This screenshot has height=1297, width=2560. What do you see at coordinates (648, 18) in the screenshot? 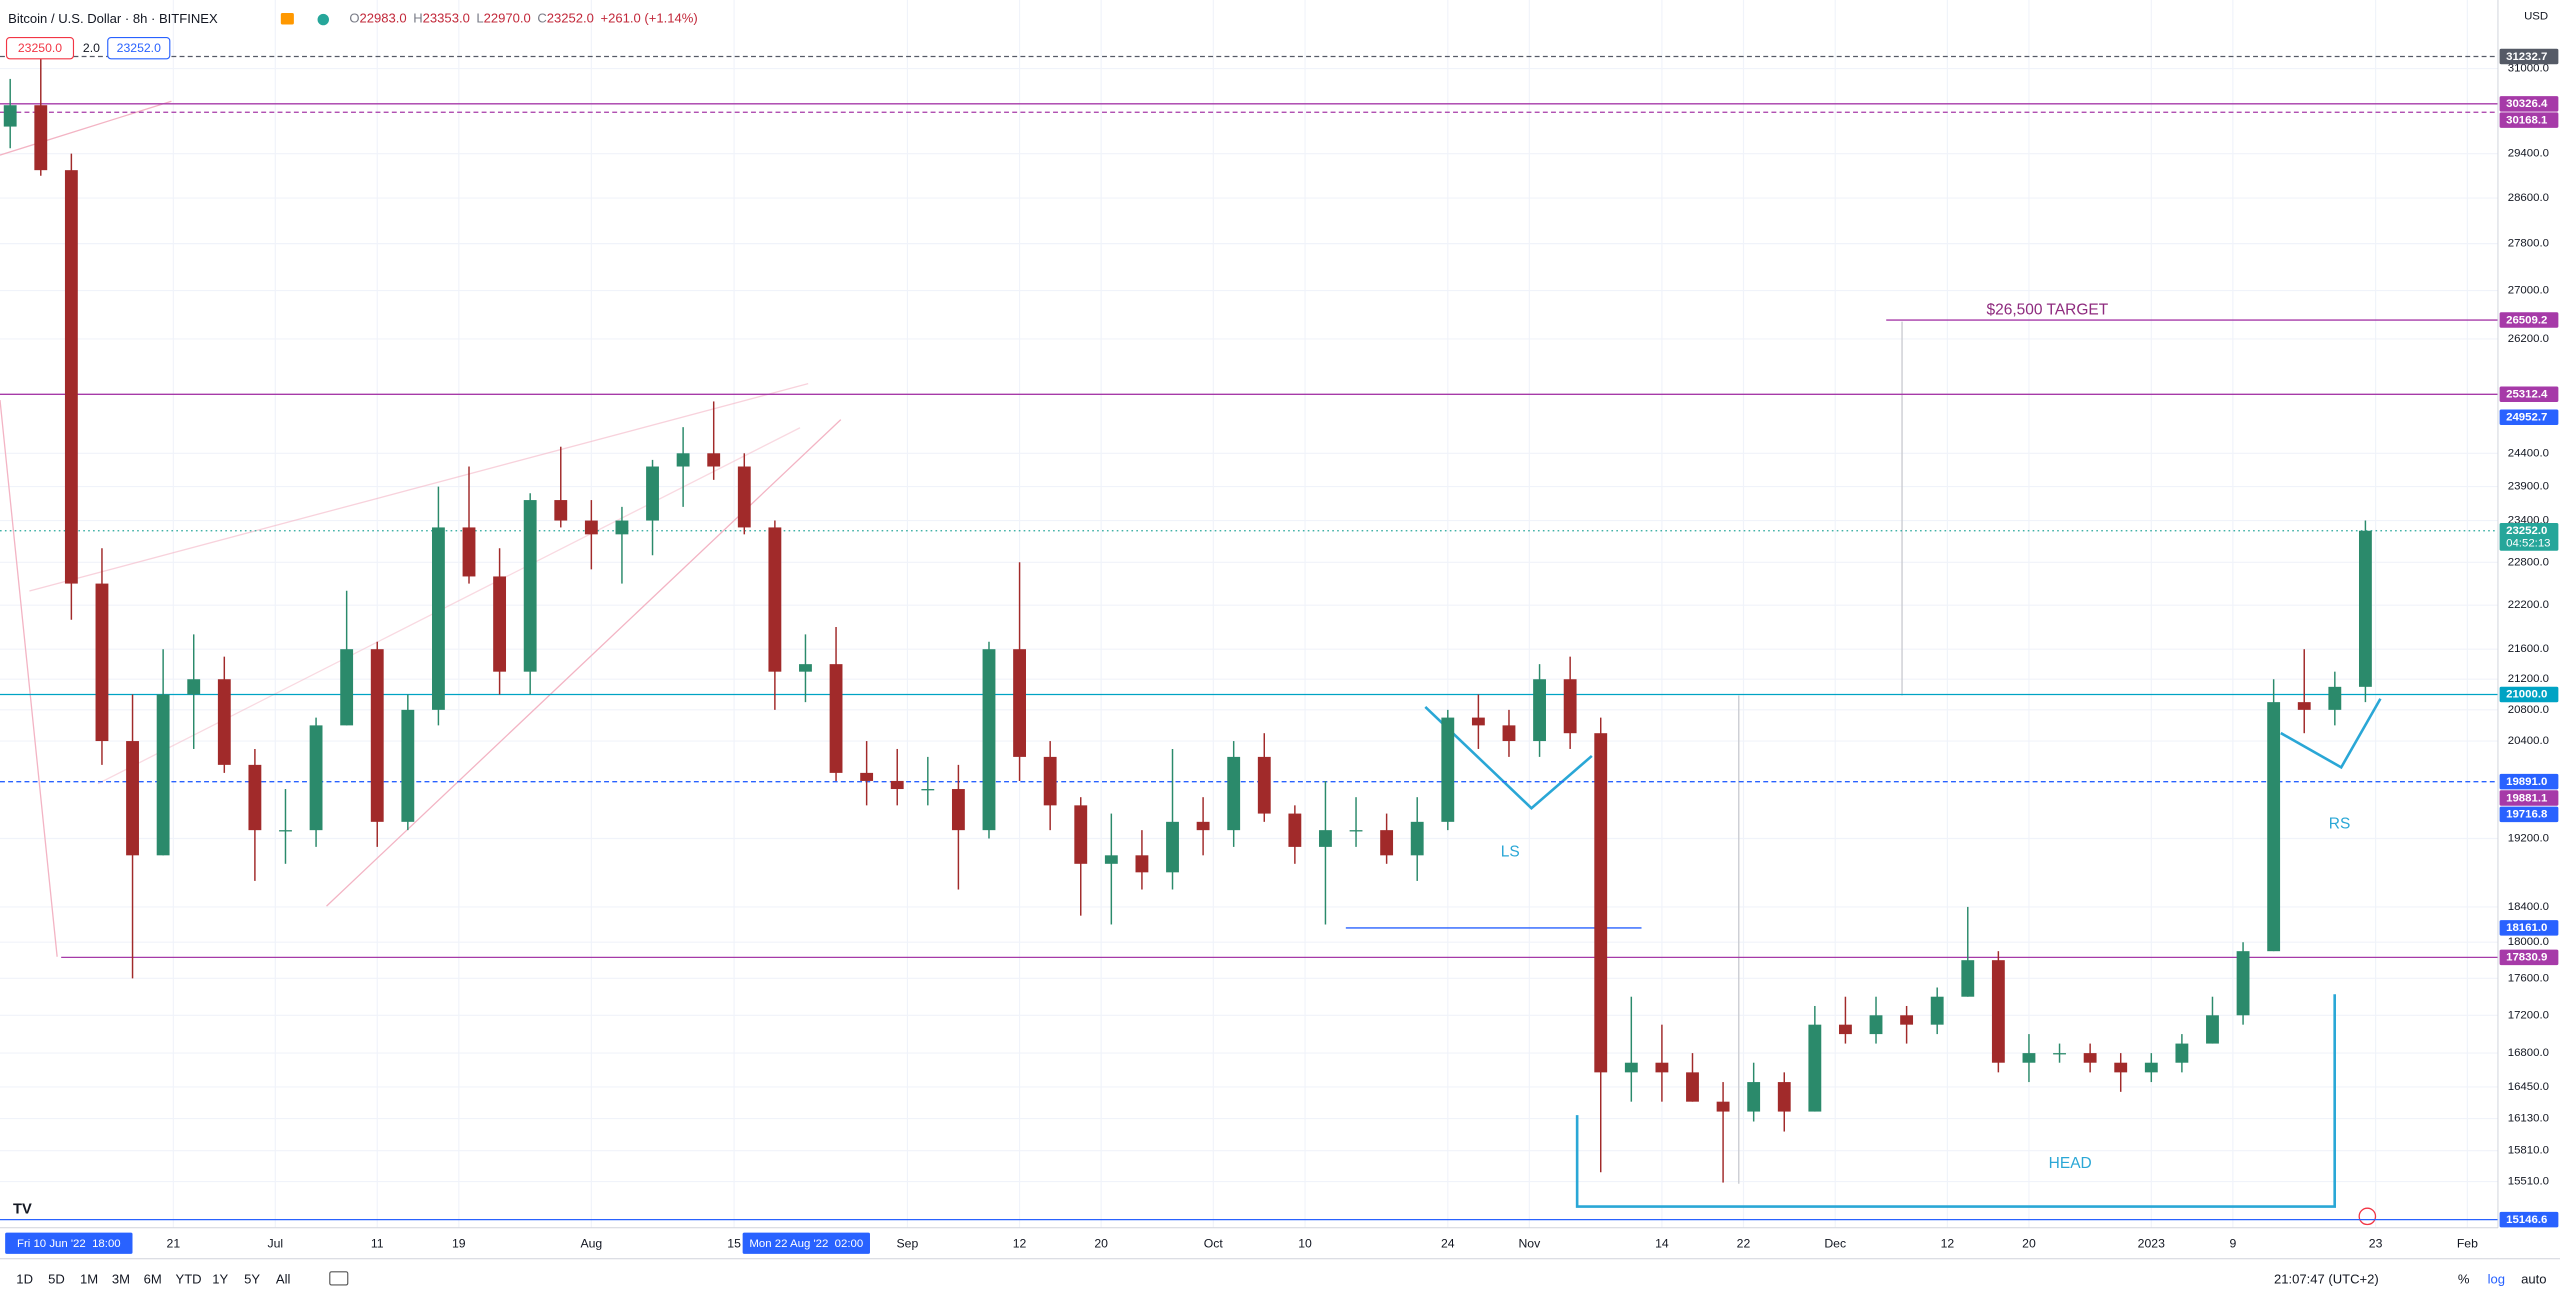
I see `ohlc-change: +261.0 (+1.14%)` at bounding box center [648, 18].